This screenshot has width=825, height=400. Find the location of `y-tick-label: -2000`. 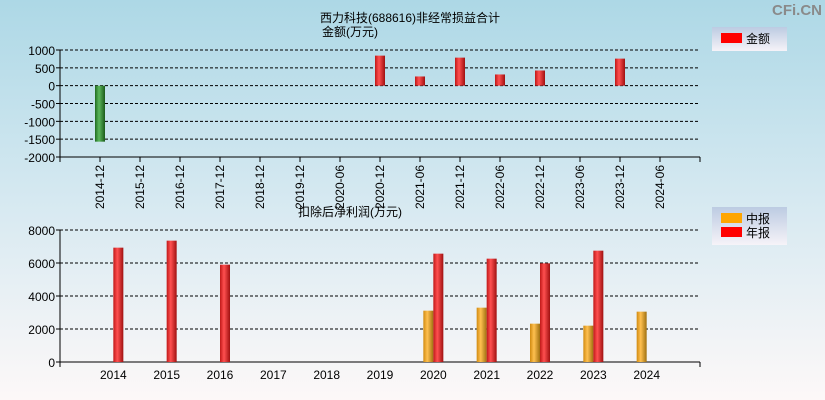

y-tick-label: -2000 is located at coordinates (39, 158).